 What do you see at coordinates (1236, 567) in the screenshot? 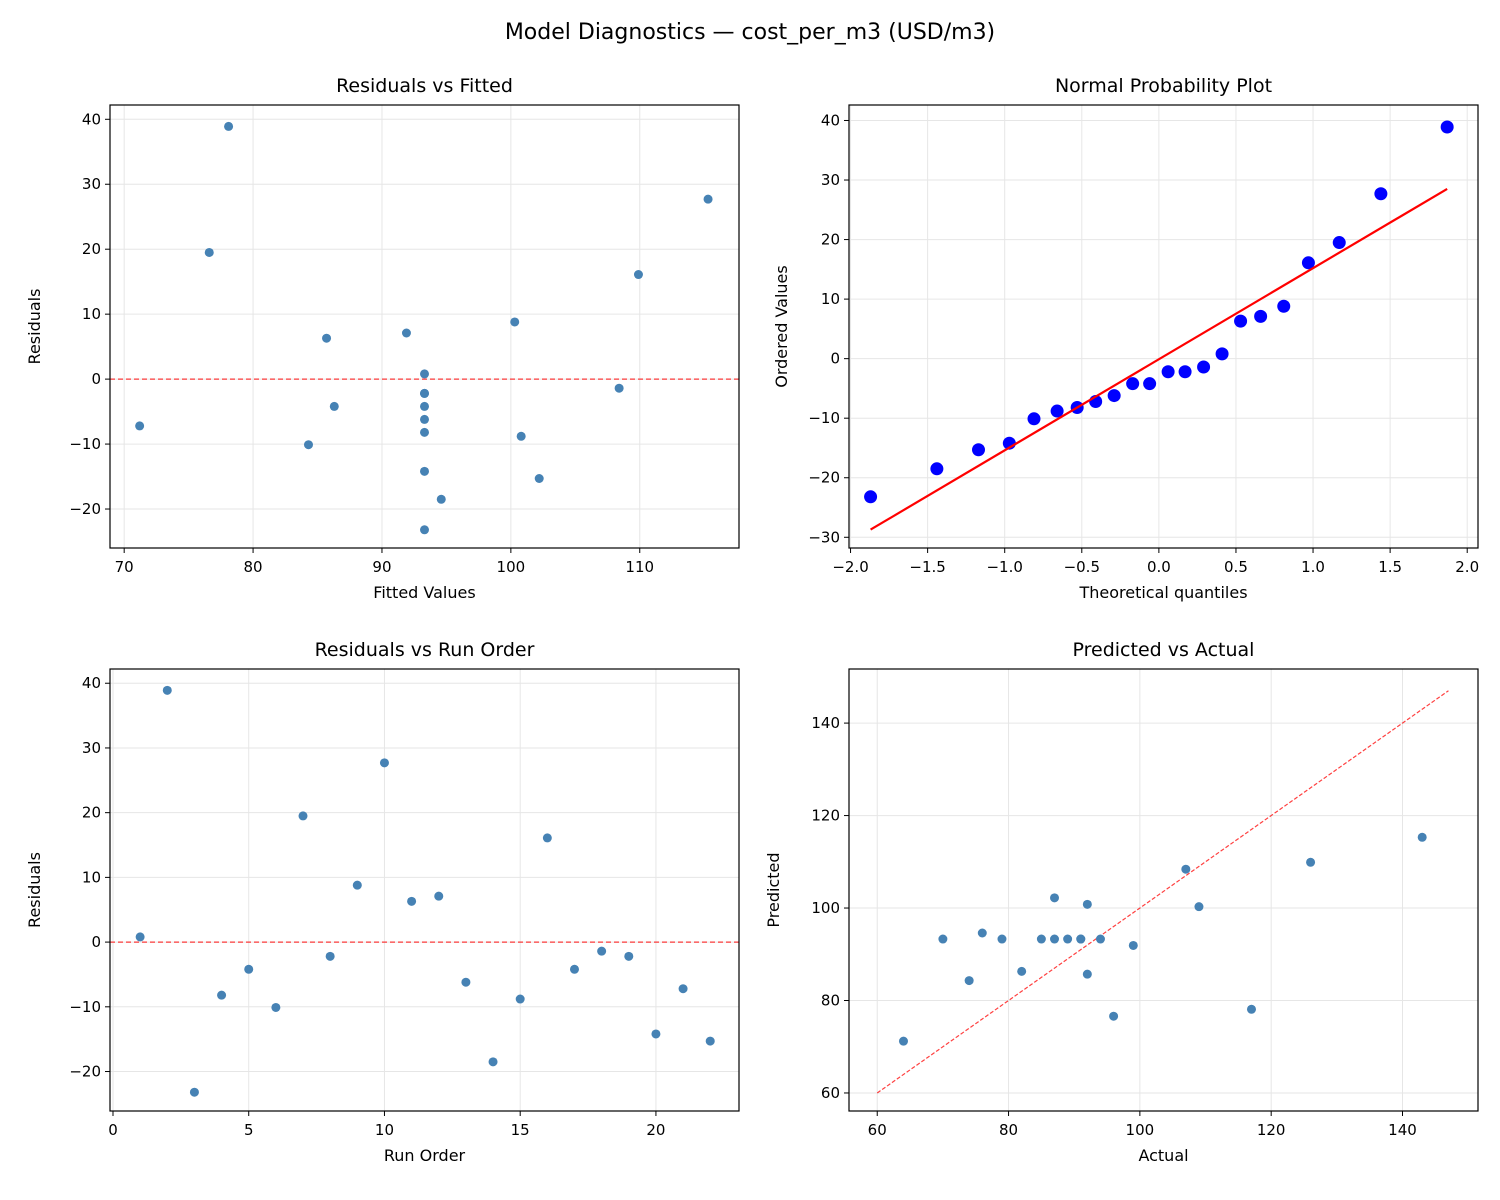
I see `x-tick-label: 0.5` at bounding box center [1236, 567].